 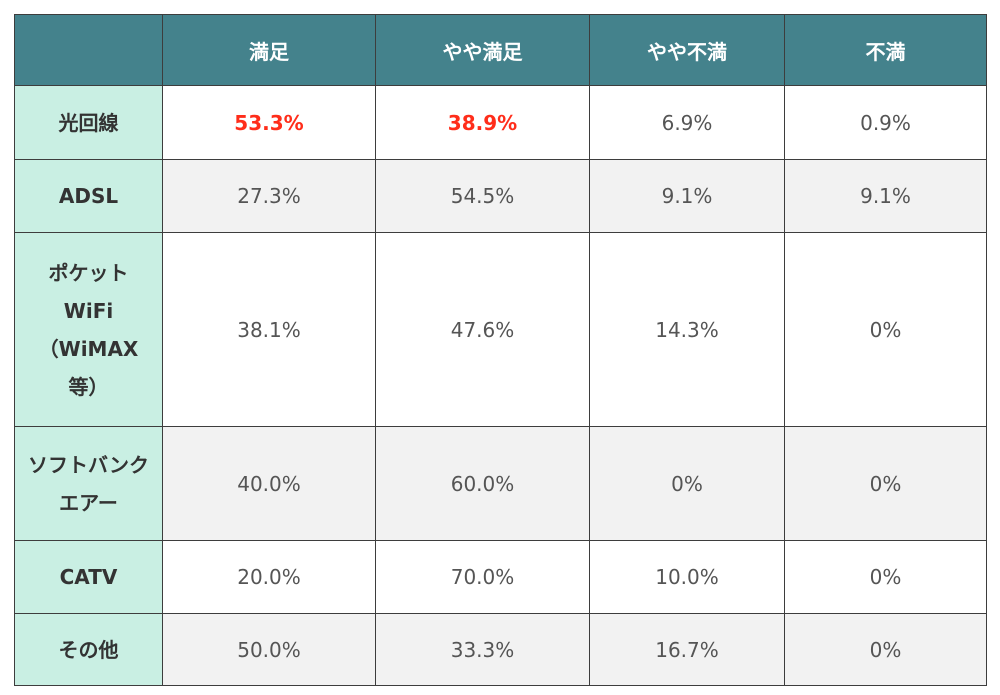 I want to click on table-cell: 54.5%, so click(x=482, y=196).